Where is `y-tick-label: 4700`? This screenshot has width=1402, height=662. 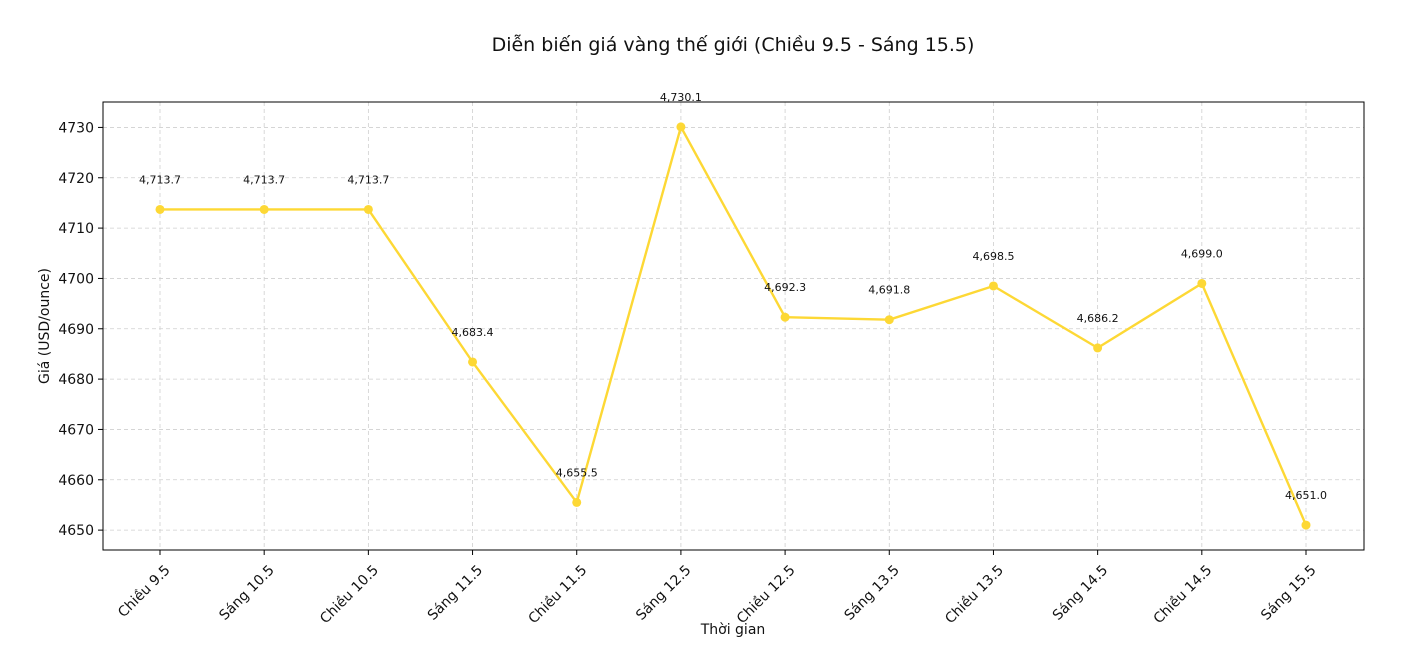
y-tick-label: 4700 is located at coordinates (76, 279).